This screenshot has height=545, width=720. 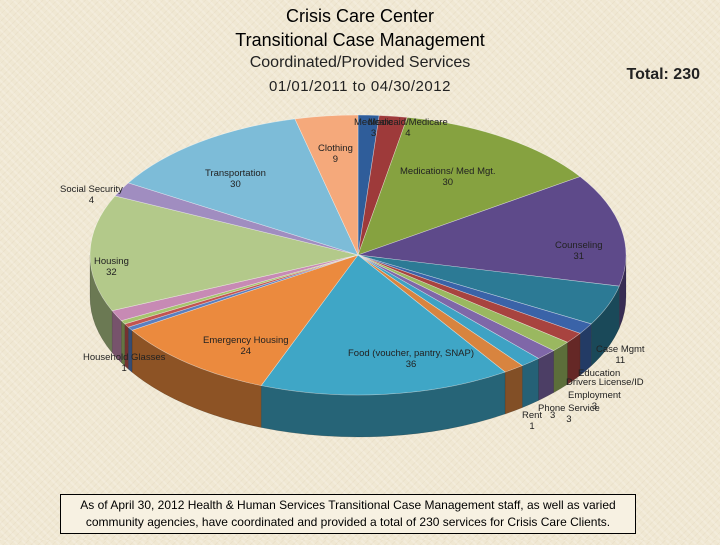 I want to click on slice-label-2: Medications/ Med Mgt. 30, so click(x=448, y=177).